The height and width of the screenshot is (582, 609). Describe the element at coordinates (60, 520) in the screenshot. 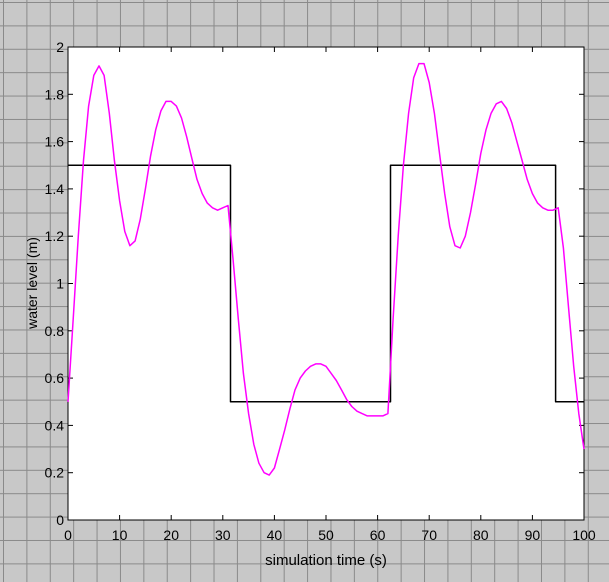

I see `y-tick-label: 0` at that location.